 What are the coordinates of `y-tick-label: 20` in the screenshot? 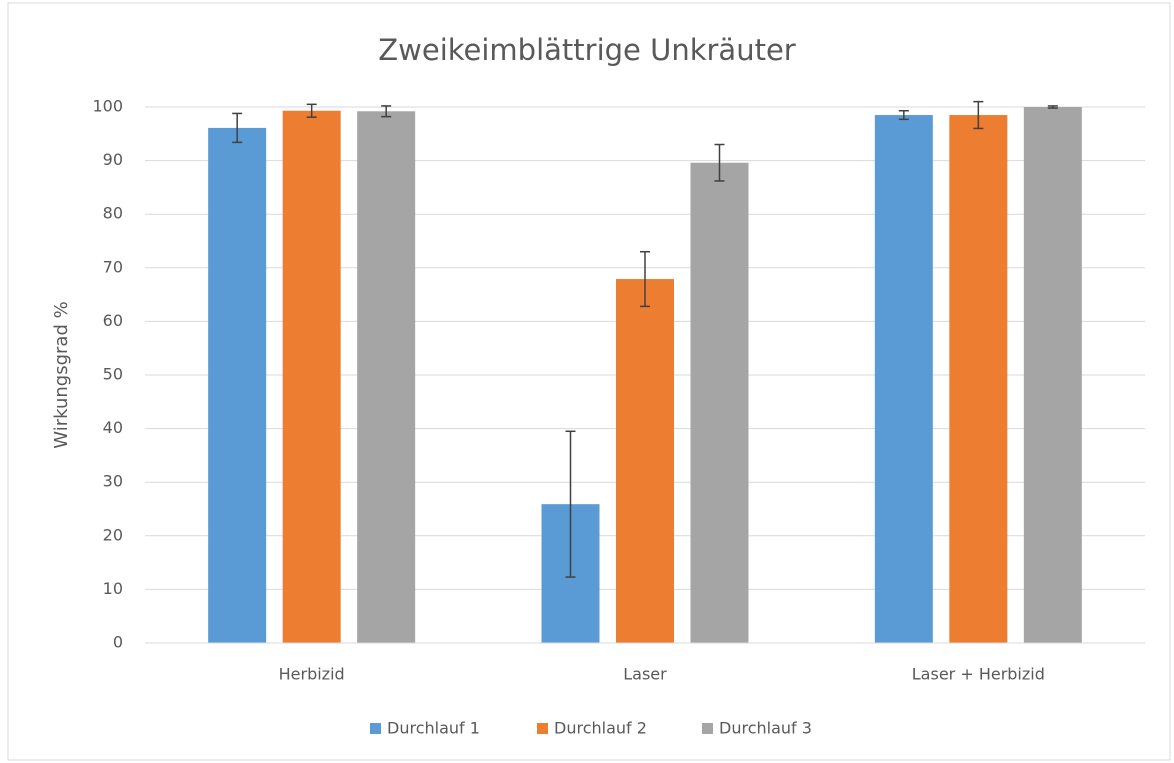 It's located at (113, 534).